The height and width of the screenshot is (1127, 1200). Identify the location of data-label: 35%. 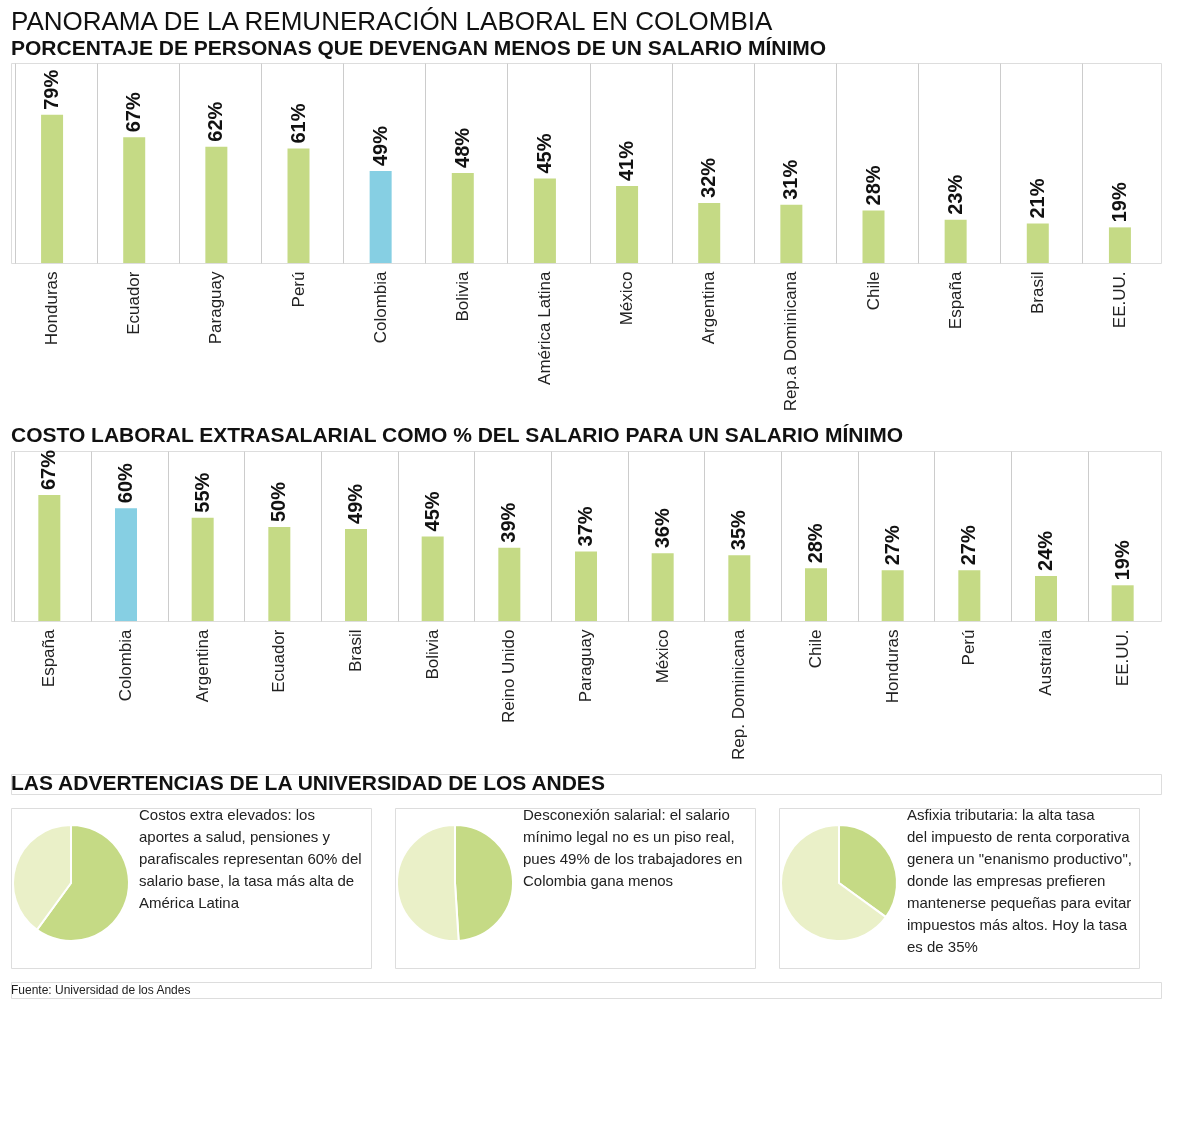
(738, 530).